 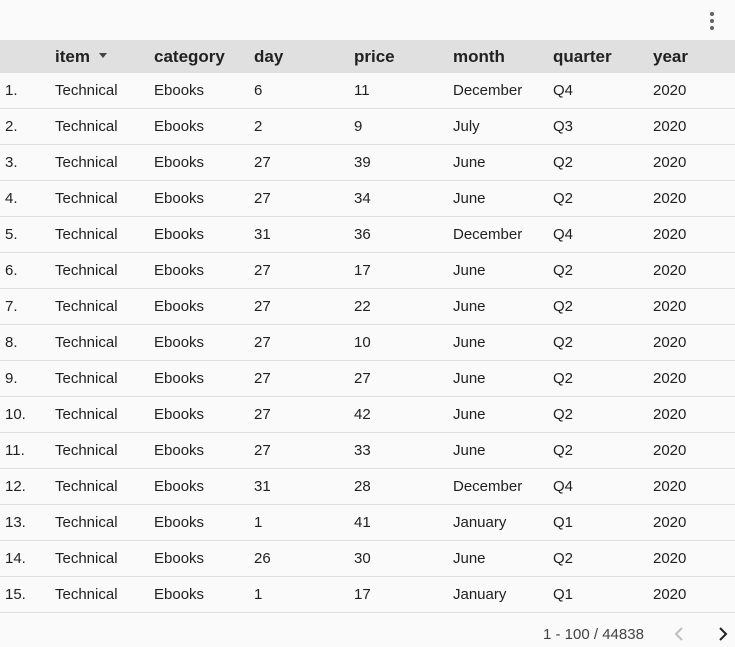 What do you see at coordinates (679, 634) in the screenshot?
I see `chevron-left-icon` at bounding box center [679, 634].